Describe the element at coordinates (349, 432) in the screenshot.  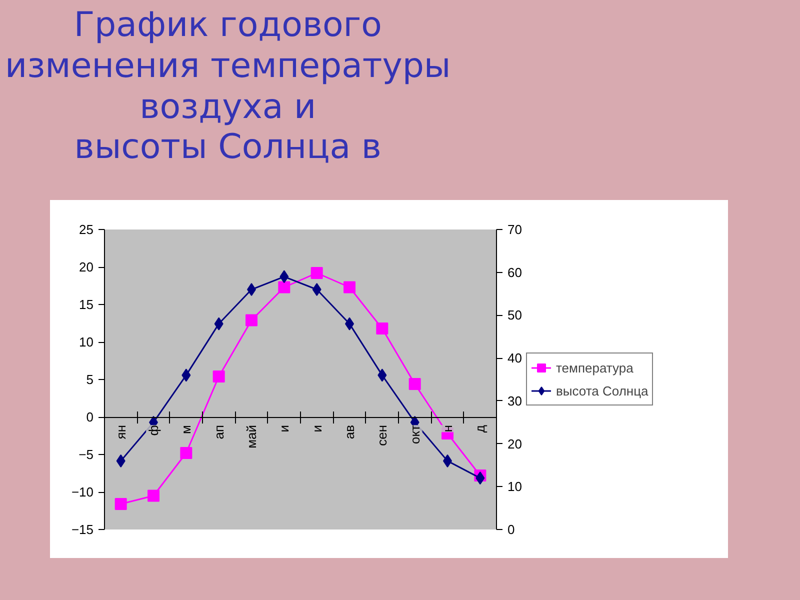
I see `x-tick-label: ав` at that location.